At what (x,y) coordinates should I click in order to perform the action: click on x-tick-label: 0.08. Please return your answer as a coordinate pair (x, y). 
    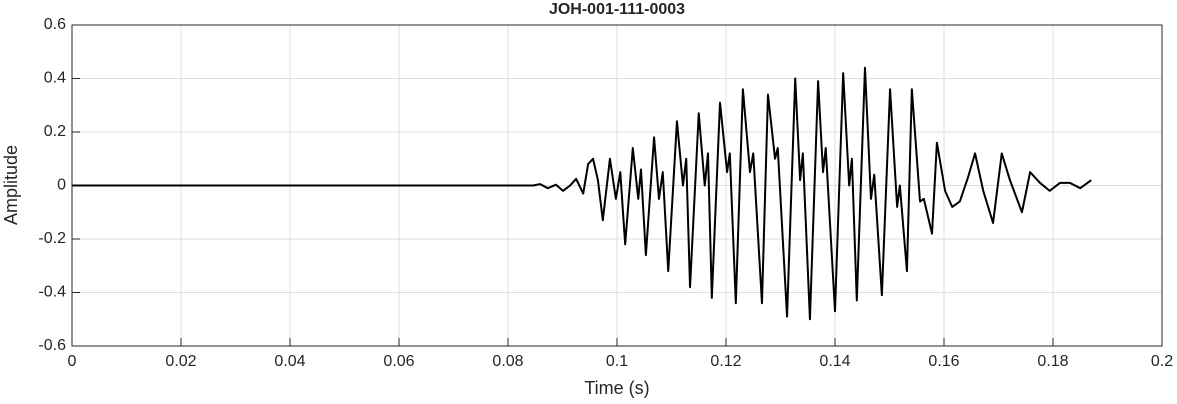
    Looking at the image, I should click on (507, 361).